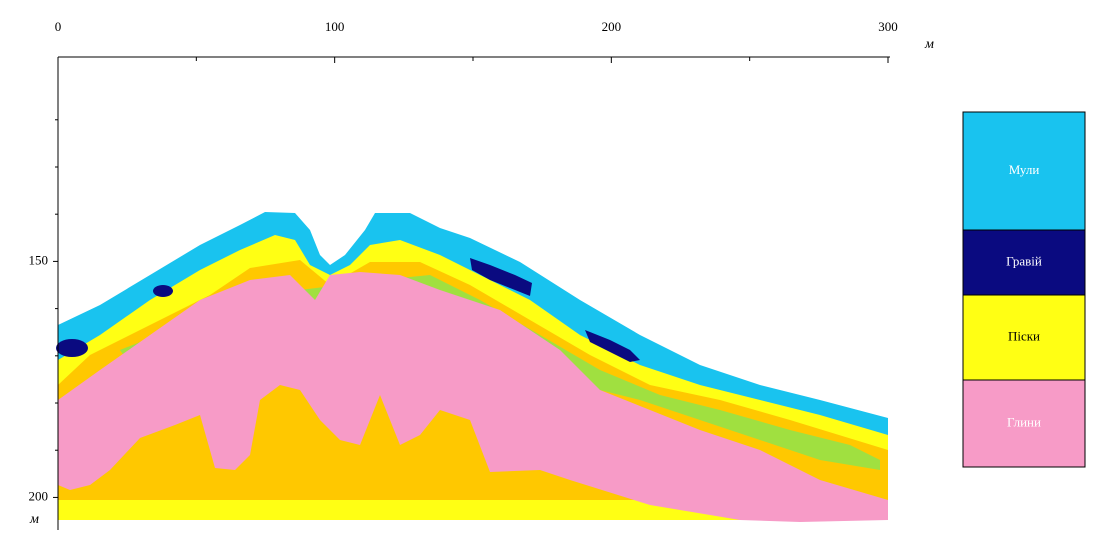 The width and height of the screenshot is (1101, 534). What do you see at coordinates (39, 495) in the screenshot?
I see `y-tick-label: 200` at bounding box center [39, 495].